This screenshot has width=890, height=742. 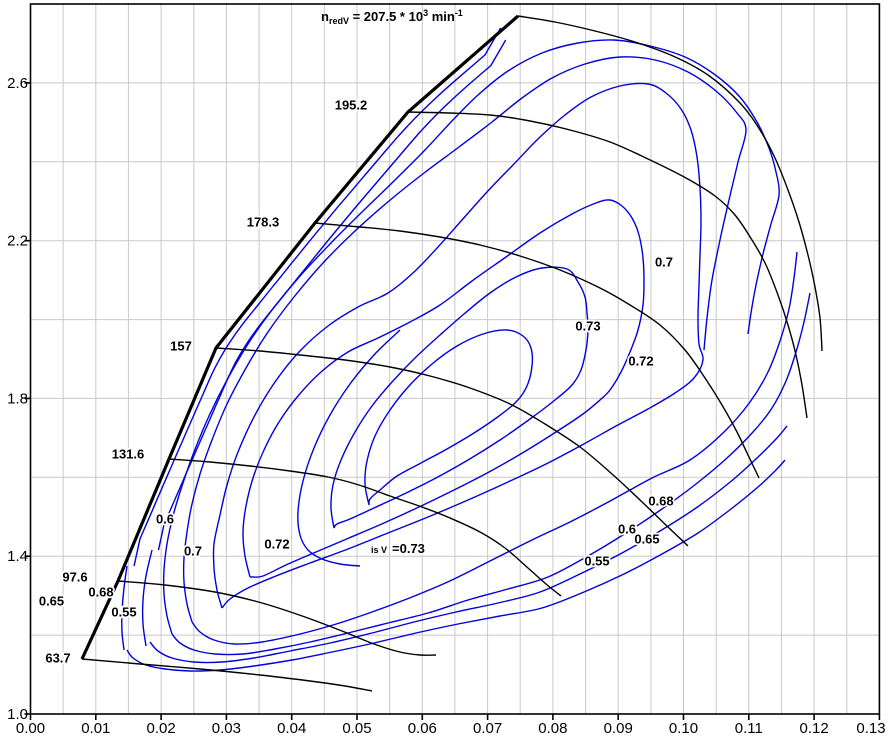 I want to click on svg-text: =0.73, so click(x=408, y=548).